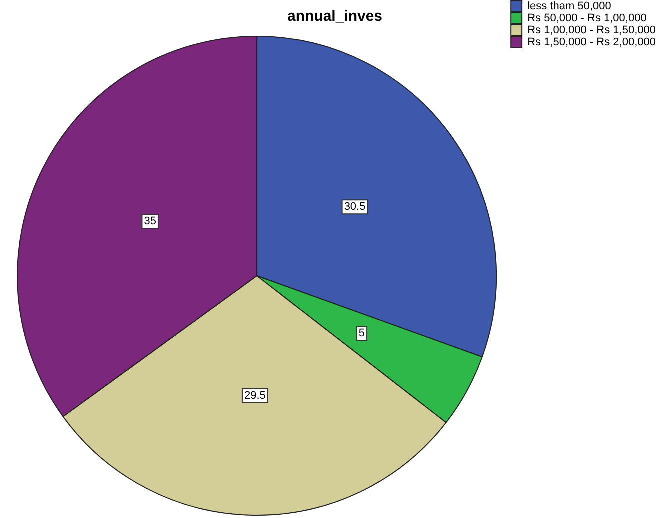  What do you see at coordinates (255, 396) in the screenshot?
I see `data-label: 29.5` at bounding box center [255, 396].